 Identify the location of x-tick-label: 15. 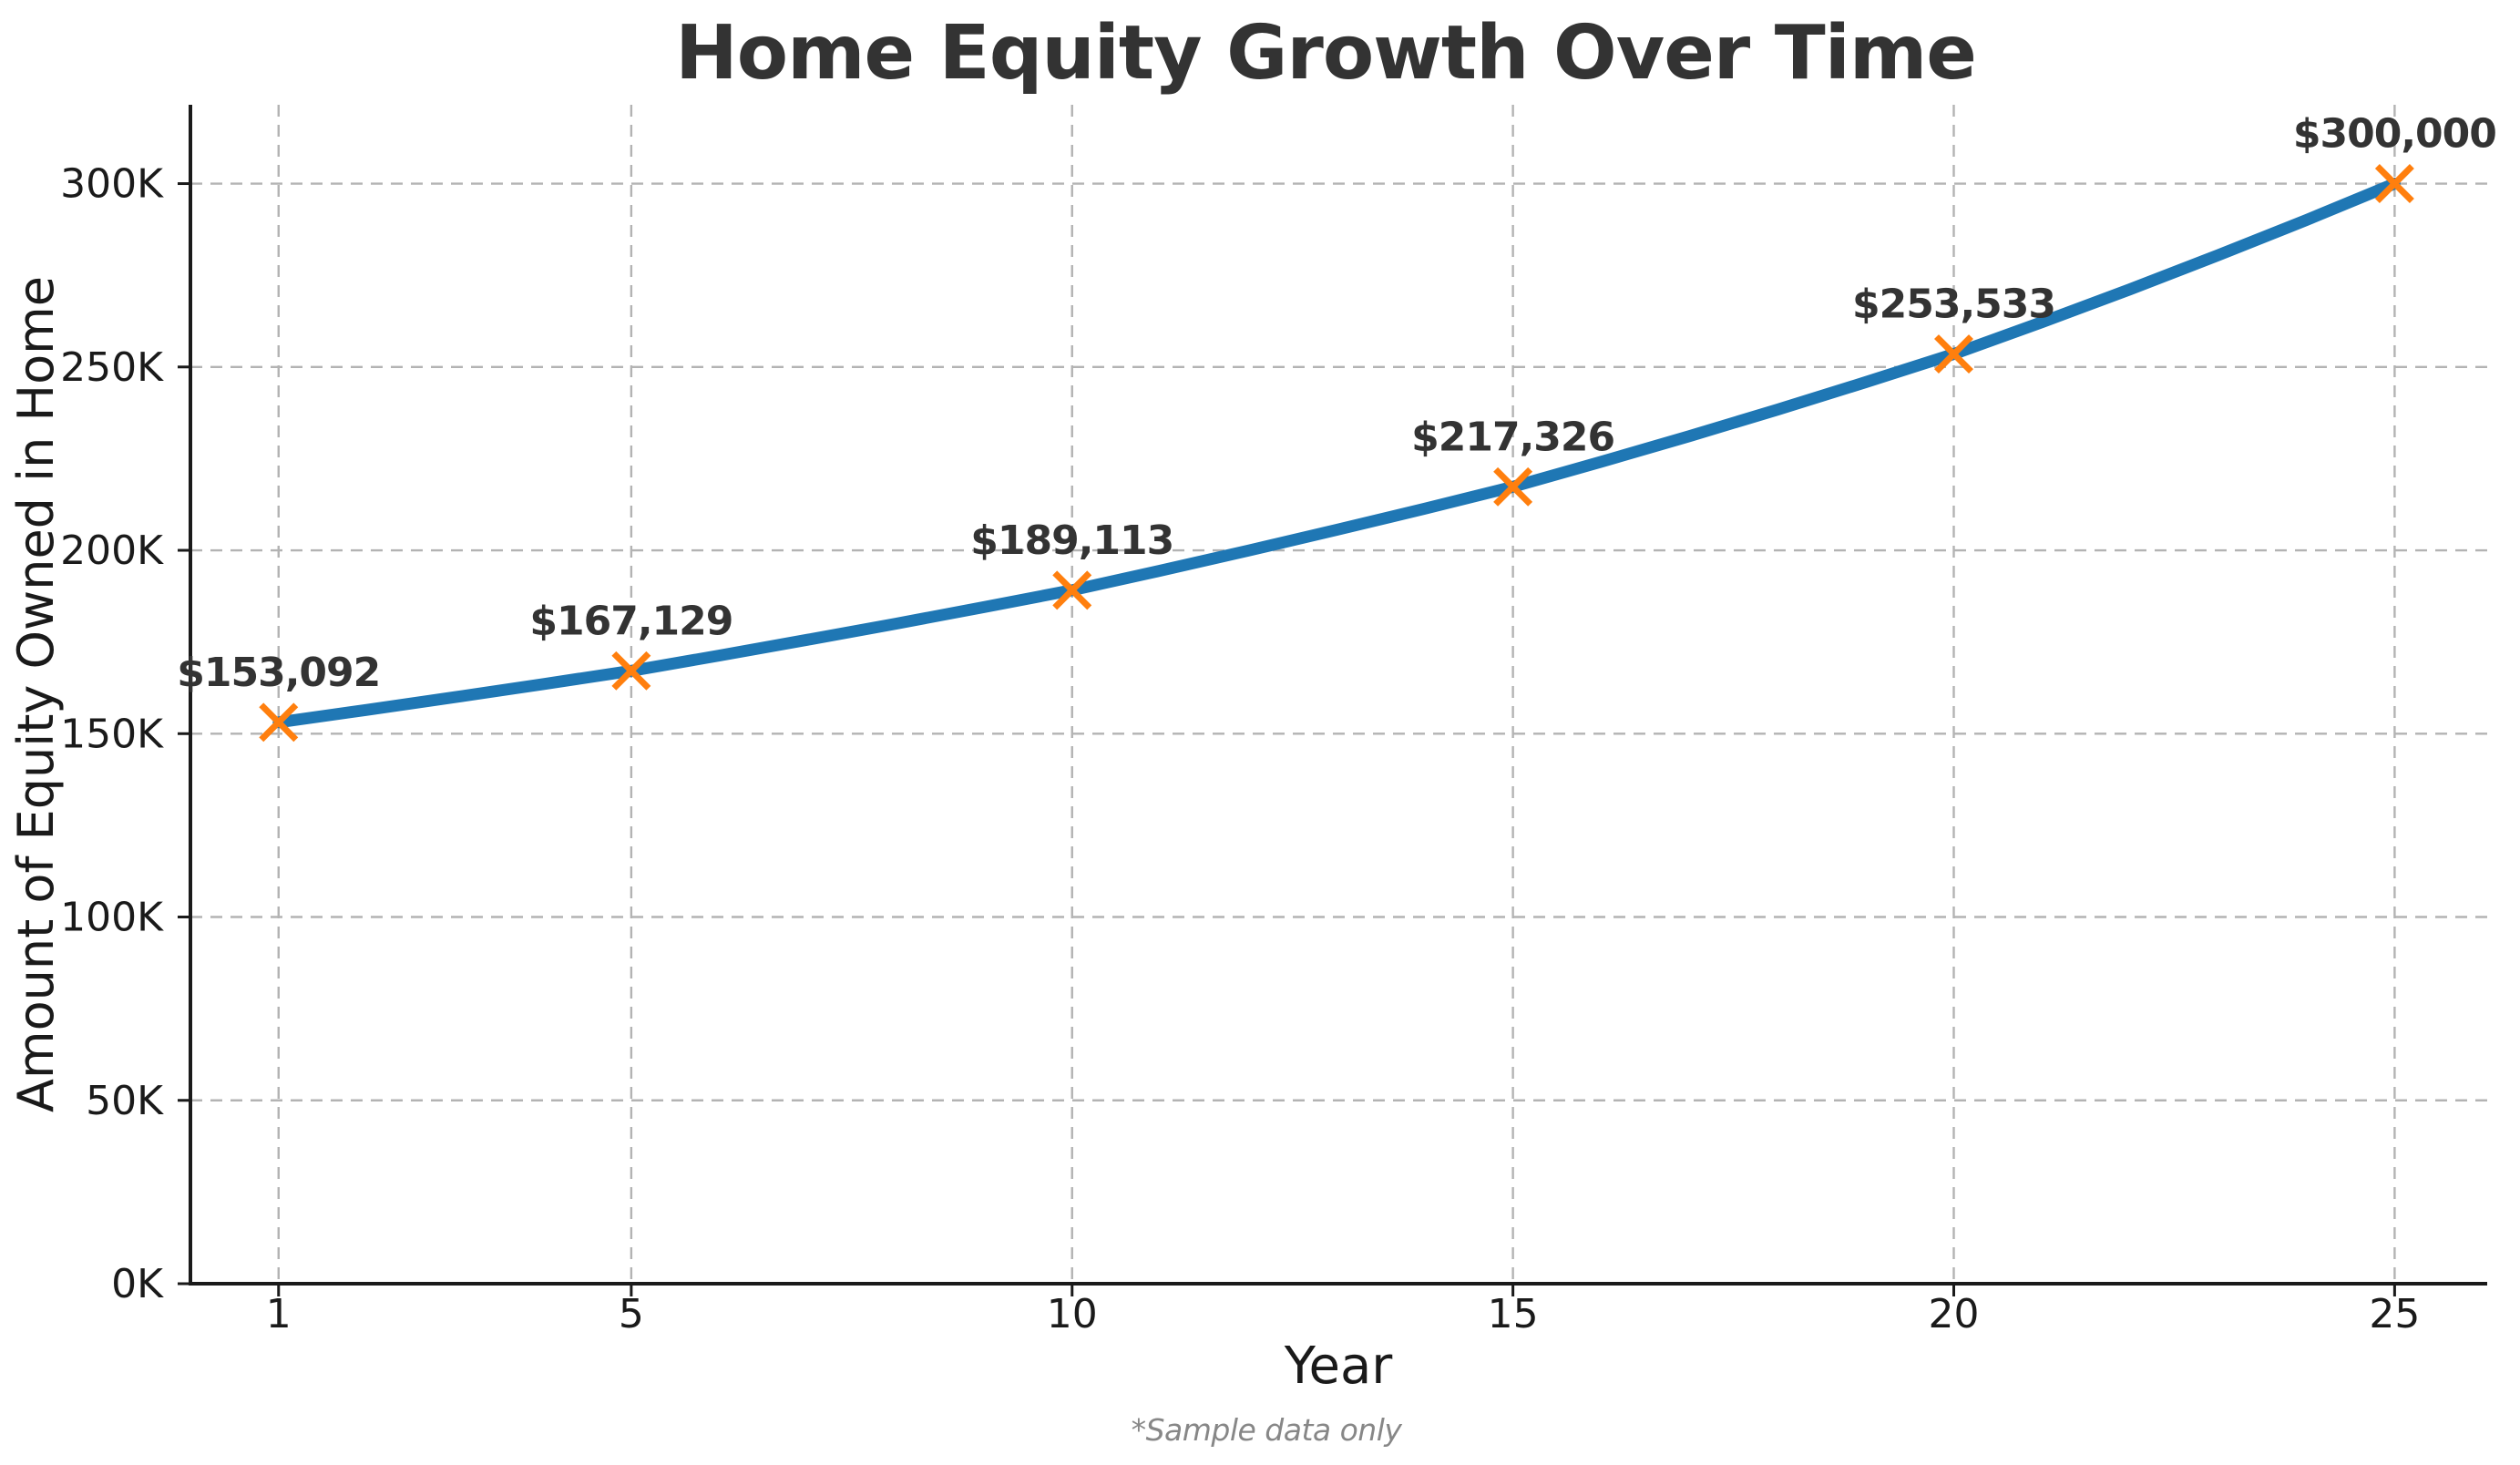
(1513, 1314).